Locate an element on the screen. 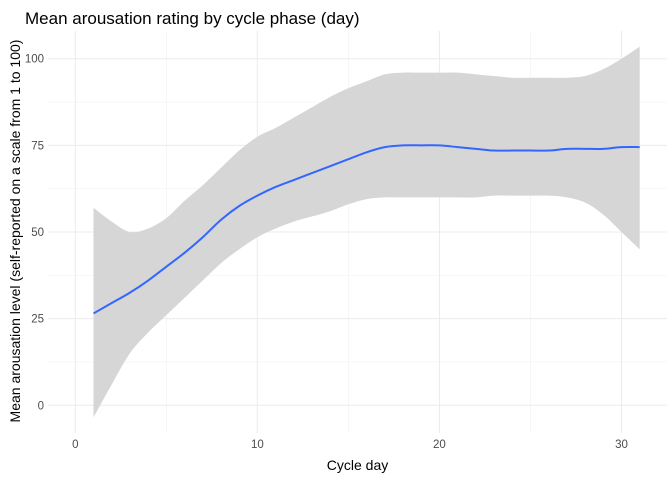  y-tick-label: 100 is located at coordinates (34, 60).